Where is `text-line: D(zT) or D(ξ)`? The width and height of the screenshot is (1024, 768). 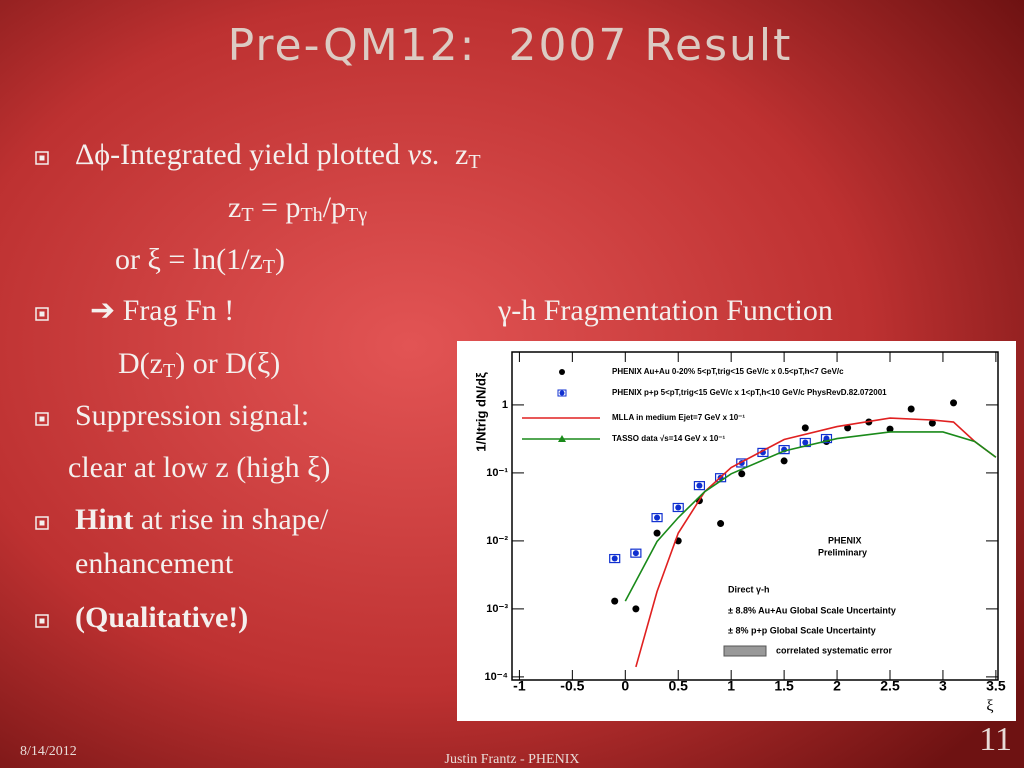
text-line: D(zT) or D(ξ) is located at coordinates (199, 364).